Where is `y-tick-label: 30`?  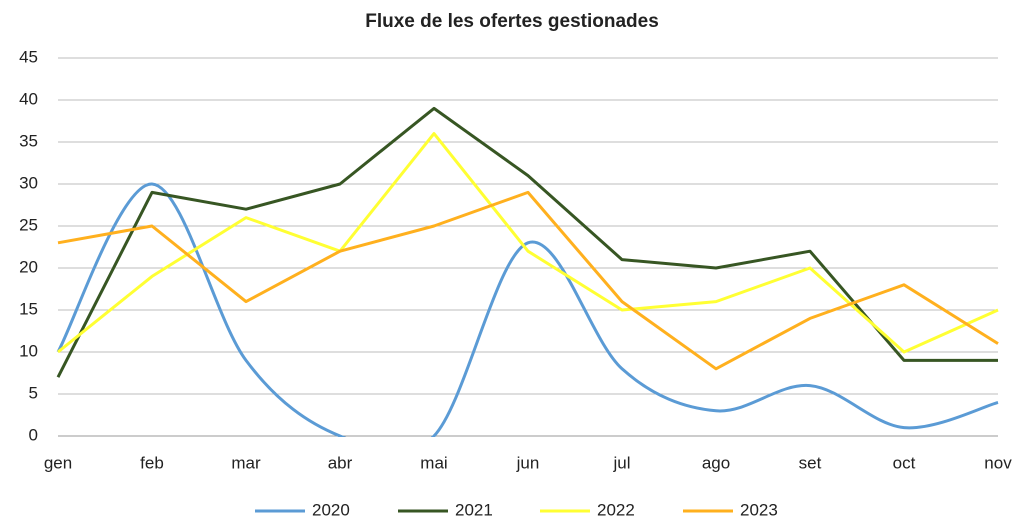
y-tick-label: 30 is located at coordinates (28, 182).